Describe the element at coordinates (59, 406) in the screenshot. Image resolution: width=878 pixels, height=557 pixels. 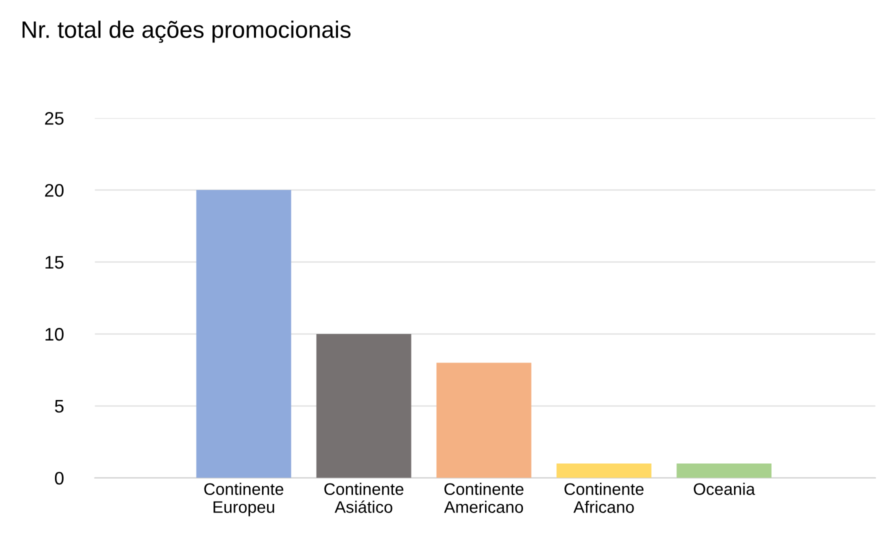
I see `y-tick-label: 5` at that location.